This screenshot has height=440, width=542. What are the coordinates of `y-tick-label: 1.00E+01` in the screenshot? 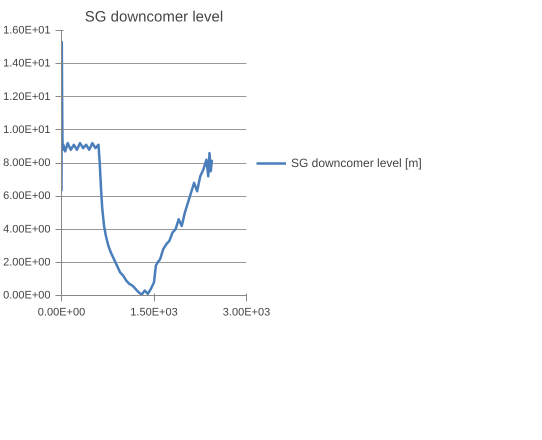 It's located at (26, 130).